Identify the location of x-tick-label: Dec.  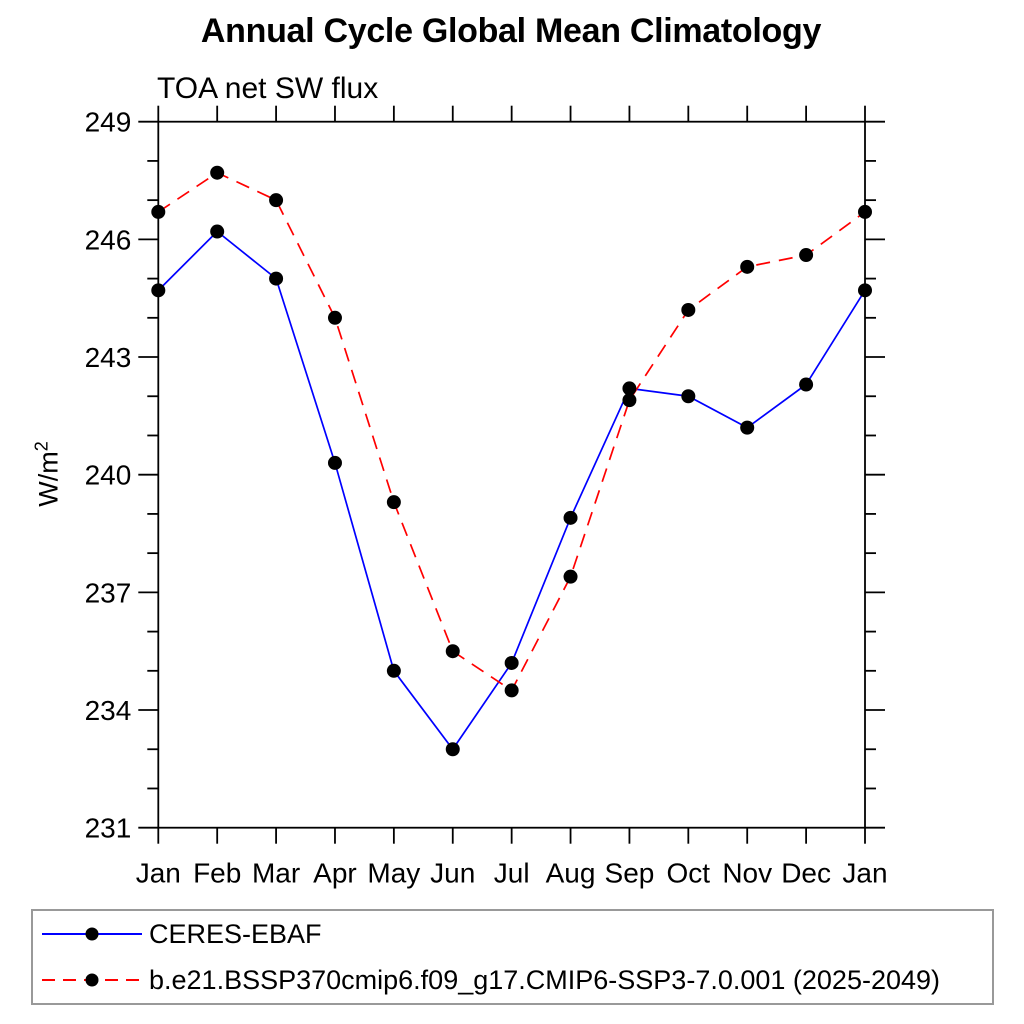
(806, 873).